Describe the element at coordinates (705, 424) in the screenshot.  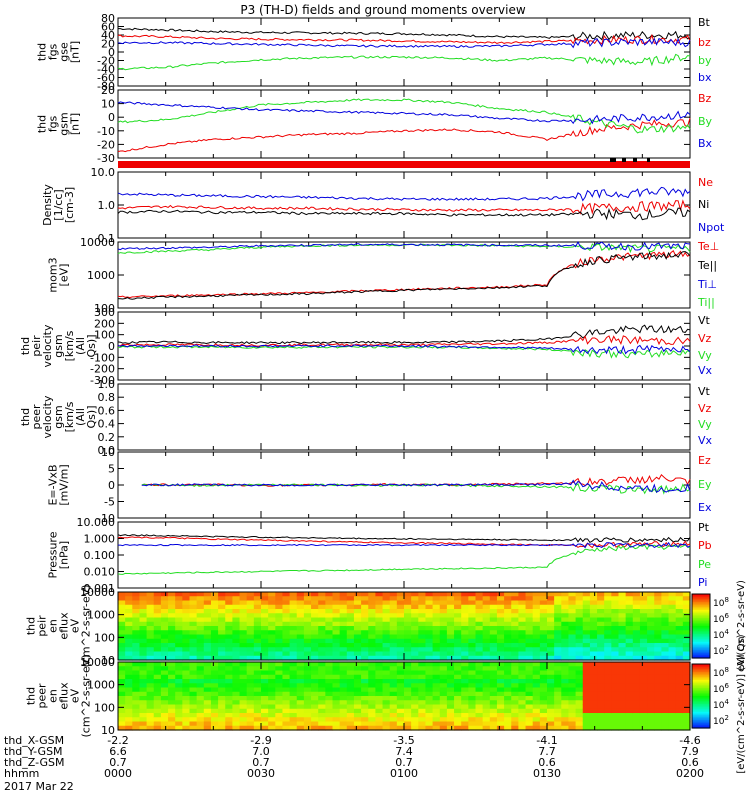
I see `legend-entry-Vy: Vy` at that location.